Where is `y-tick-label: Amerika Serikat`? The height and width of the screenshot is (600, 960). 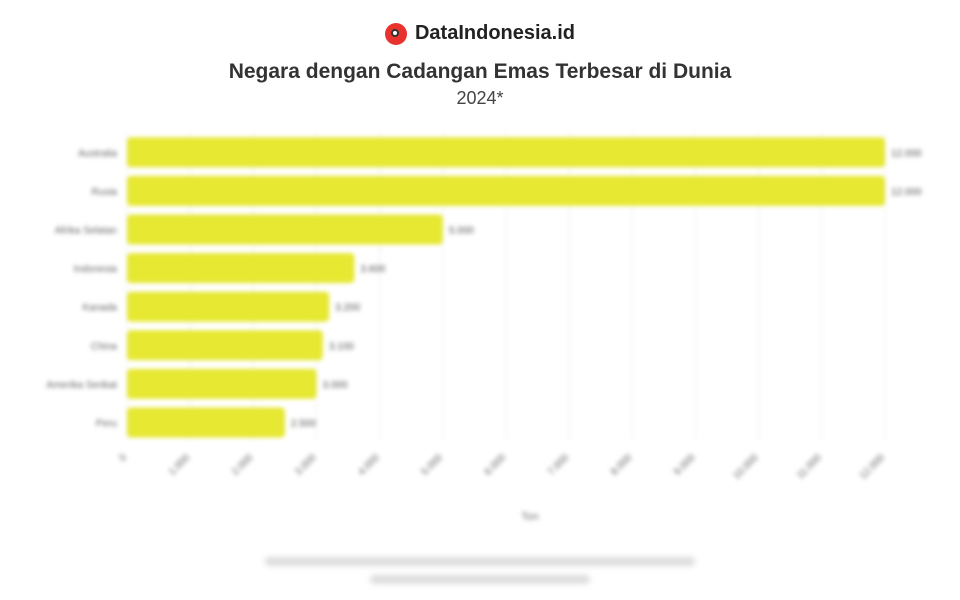
y-tick-label: Amerika Serikat is located at coordinates (81, 385).